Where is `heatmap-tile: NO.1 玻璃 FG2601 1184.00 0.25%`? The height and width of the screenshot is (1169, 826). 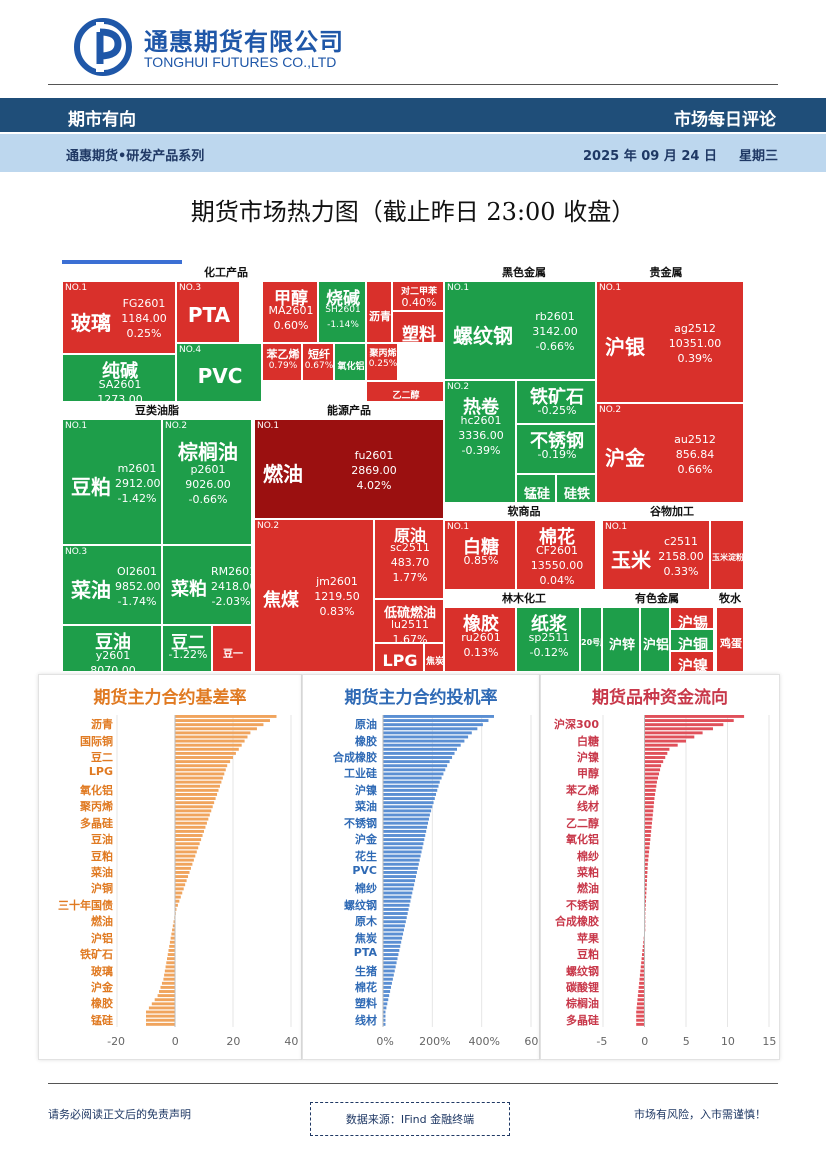
heatmap-tile: NO.1 玻璃 FG2601 1184.00 0.25% is located at coordinates (119, 317).